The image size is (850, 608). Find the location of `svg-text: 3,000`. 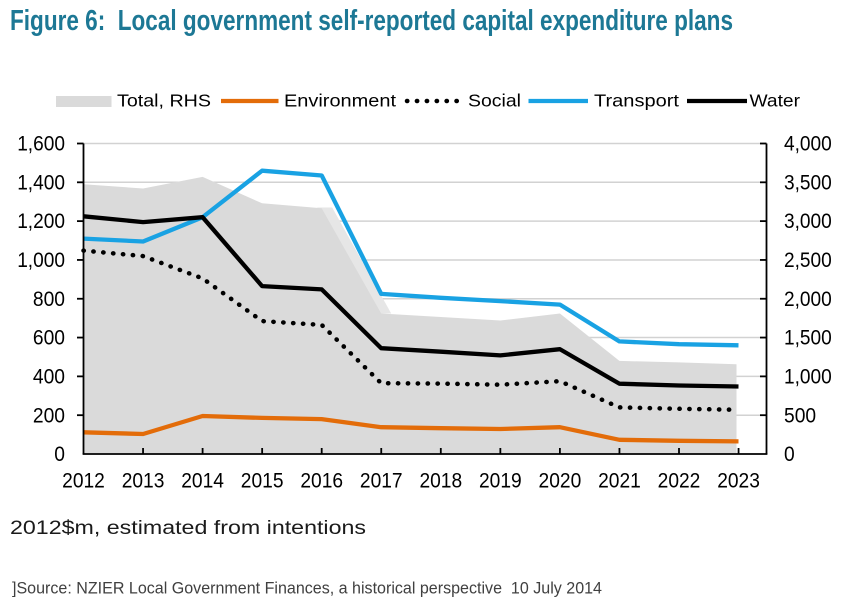

svg-text: 3,000 is located at coordinates (808, 221).